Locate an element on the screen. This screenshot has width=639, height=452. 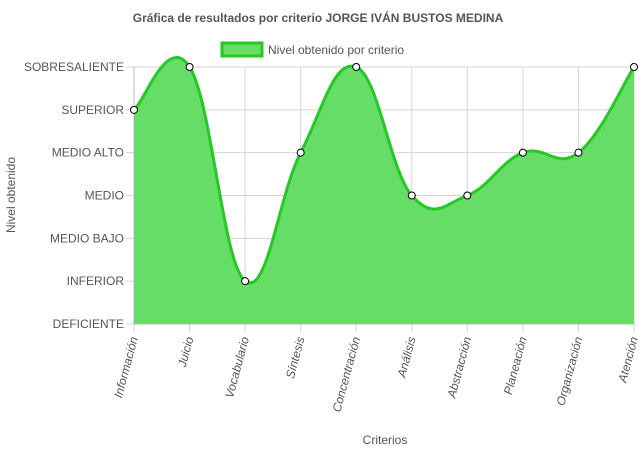
y-tick-label: SUPERIOR is located at coordinates (92, 110).